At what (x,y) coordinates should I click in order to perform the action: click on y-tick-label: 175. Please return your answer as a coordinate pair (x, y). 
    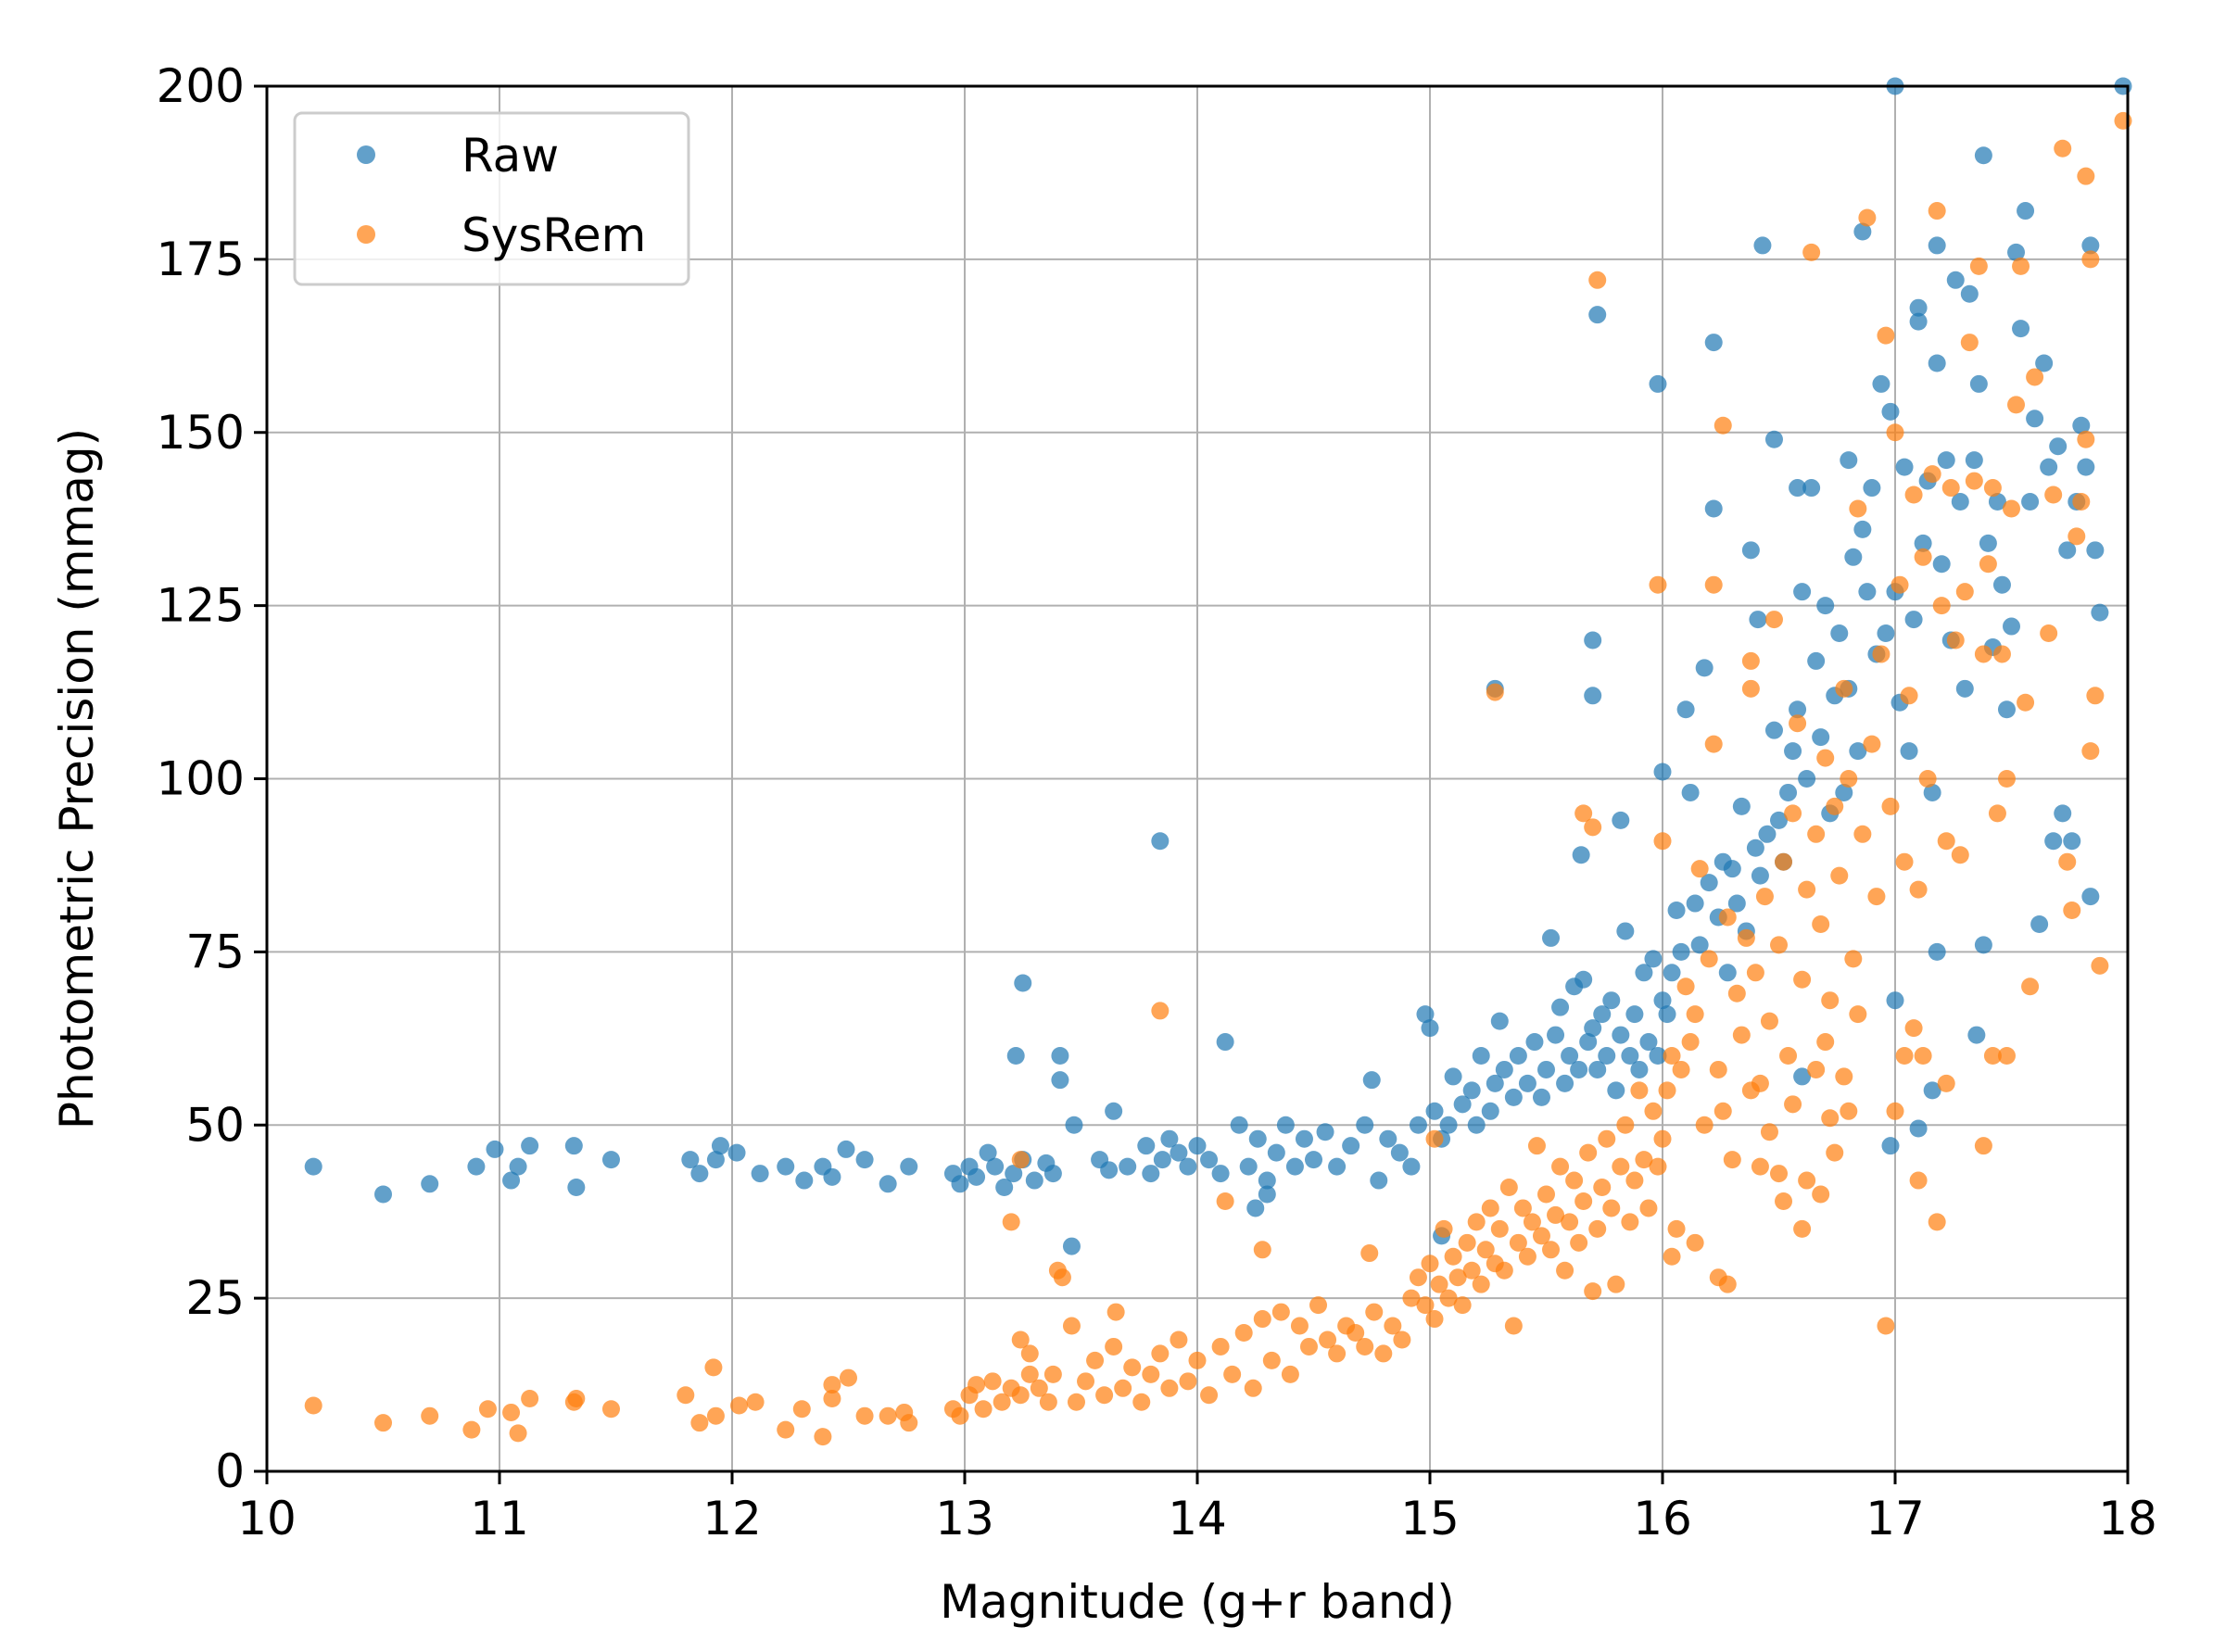
    Looking at the image, I should click on (201, 259).